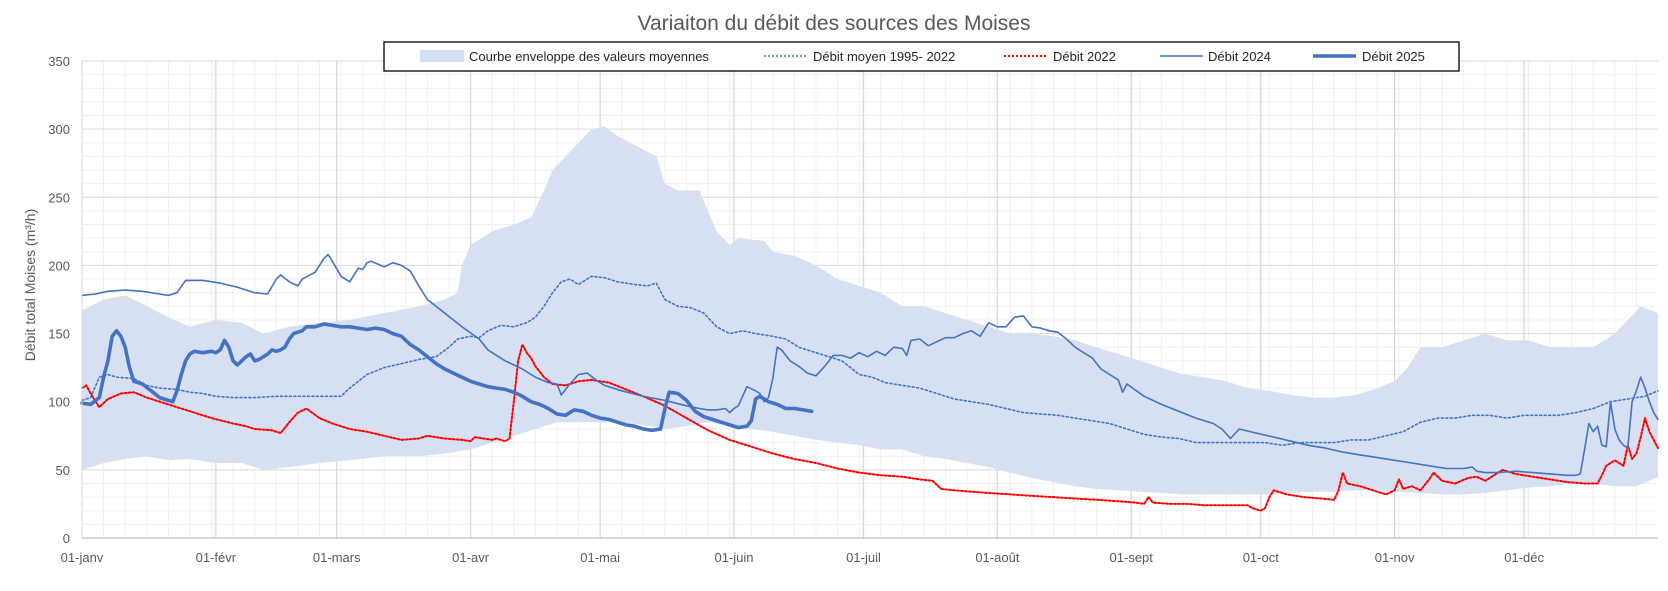 The width and height of the screenshot is (1668, 591). I want to click on x-tick-label: 01-août, so click(997, 557).